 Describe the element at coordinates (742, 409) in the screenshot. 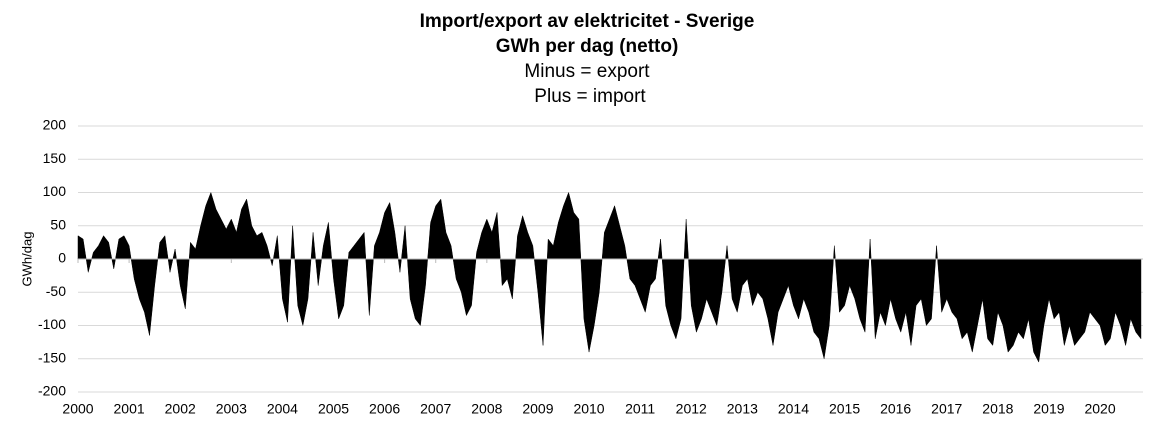

I see `x-tick-label: 2013` at that location.